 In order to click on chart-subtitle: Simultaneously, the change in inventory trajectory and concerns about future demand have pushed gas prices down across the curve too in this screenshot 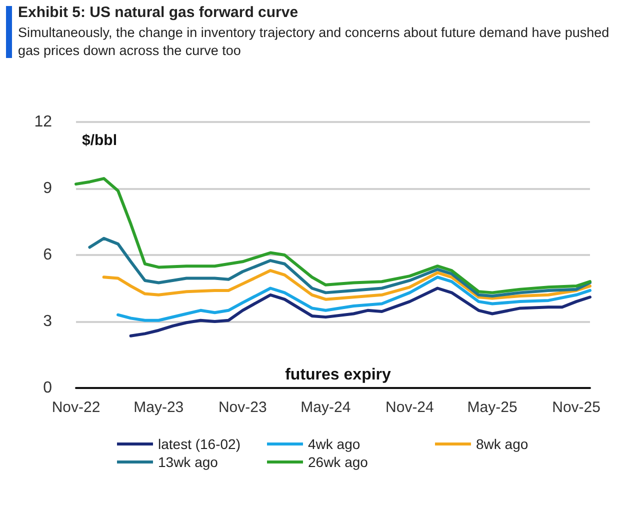, I will do `click(314, 42)`.